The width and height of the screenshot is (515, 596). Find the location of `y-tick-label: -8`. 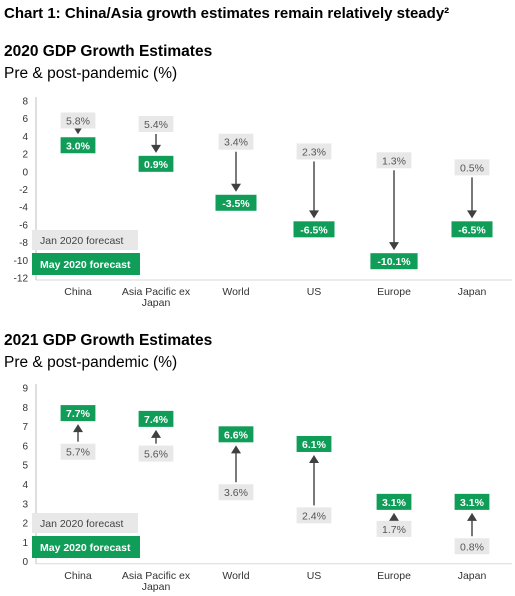

y-tick-label: -8 is located at coordinates (23, 243).